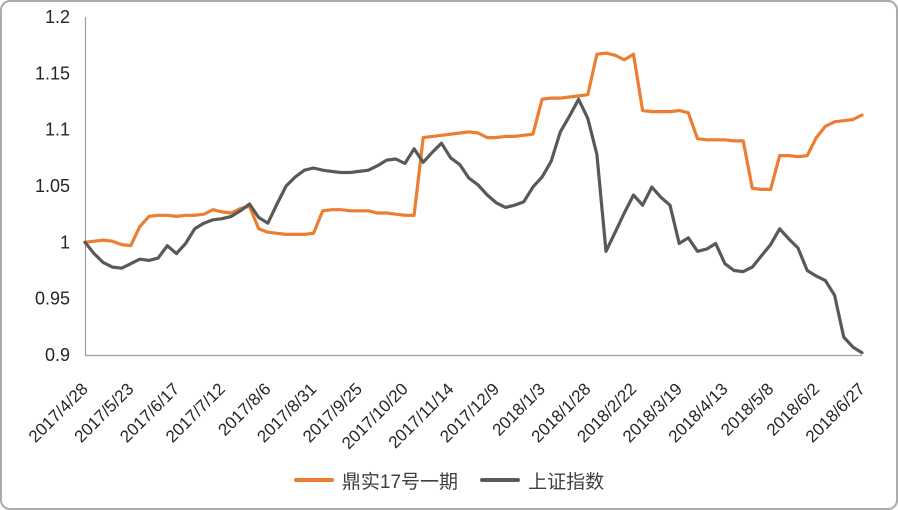 This screenshot has height=510, width=898. What do you see at coordinates (566, 482) in the screenshot?
I see `legend-label-index: 上证指数` at bounding box center [566, 482].